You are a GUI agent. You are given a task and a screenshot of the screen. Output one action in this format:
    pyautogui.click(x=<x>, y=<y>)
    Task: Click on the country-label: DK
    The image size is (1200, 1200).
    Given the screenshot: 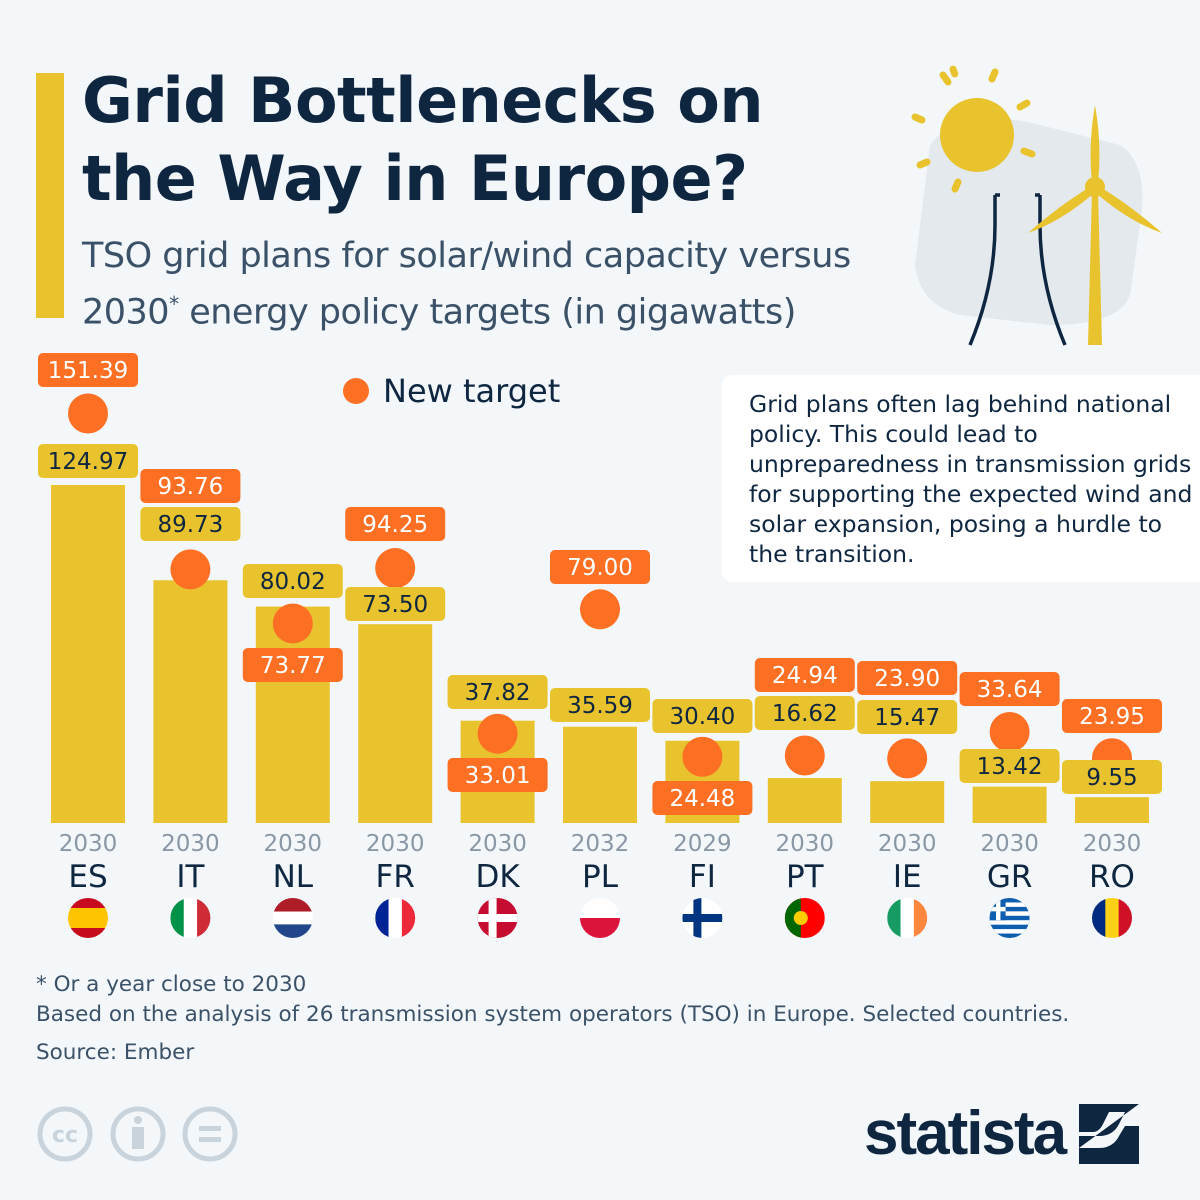 What is the action you would take?
    pyautogui.click(x=497, y=877)
    